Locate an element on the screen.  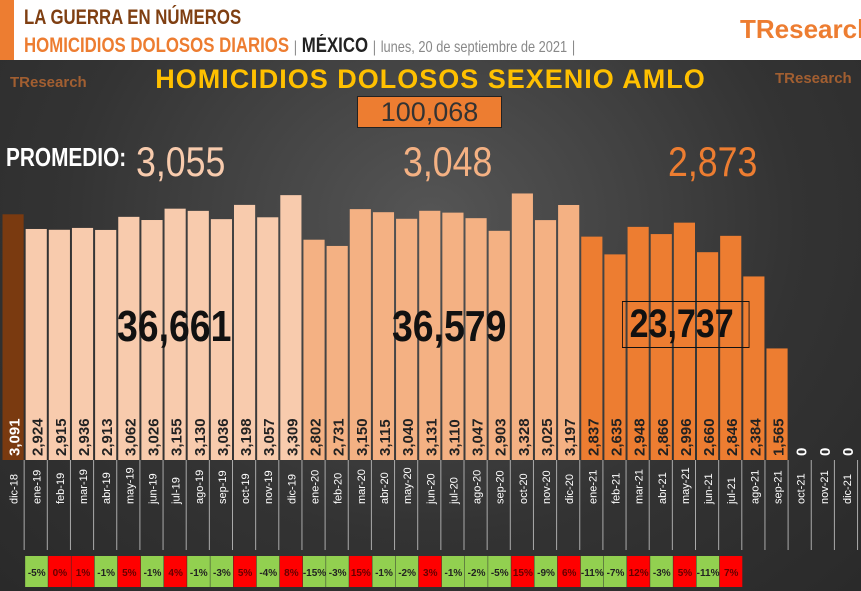
total-box: 100,068 is located at coordinates (429, 112).